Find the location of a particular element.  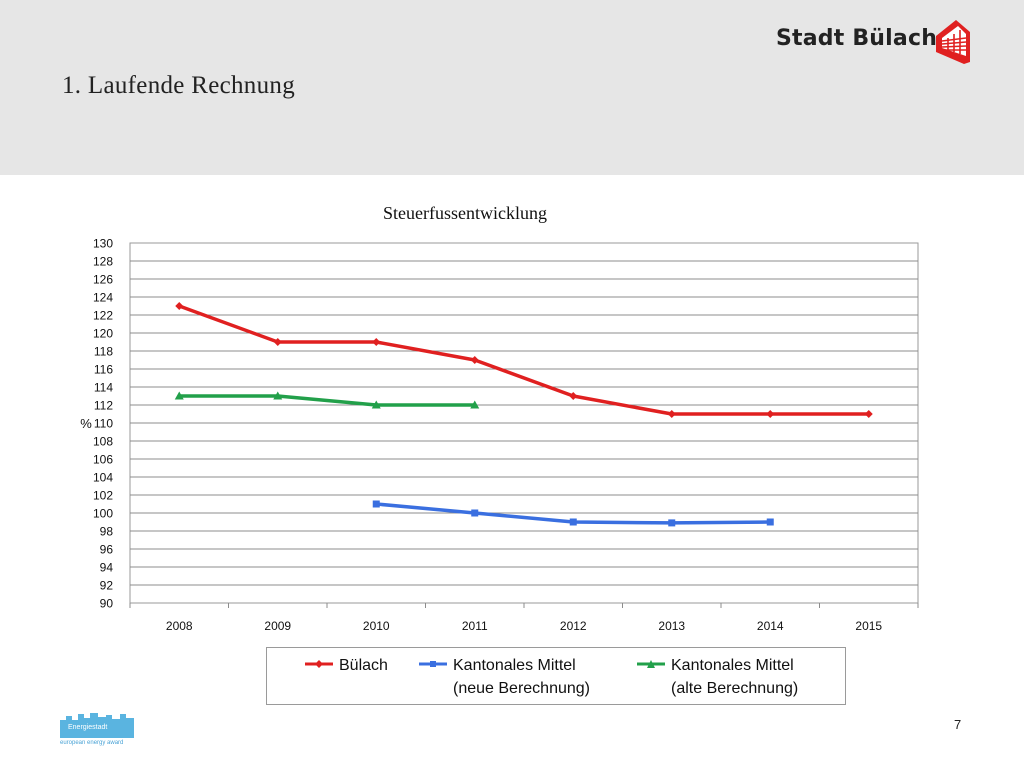

x-tick-label: 2011 is located at coordinates (475, 626).